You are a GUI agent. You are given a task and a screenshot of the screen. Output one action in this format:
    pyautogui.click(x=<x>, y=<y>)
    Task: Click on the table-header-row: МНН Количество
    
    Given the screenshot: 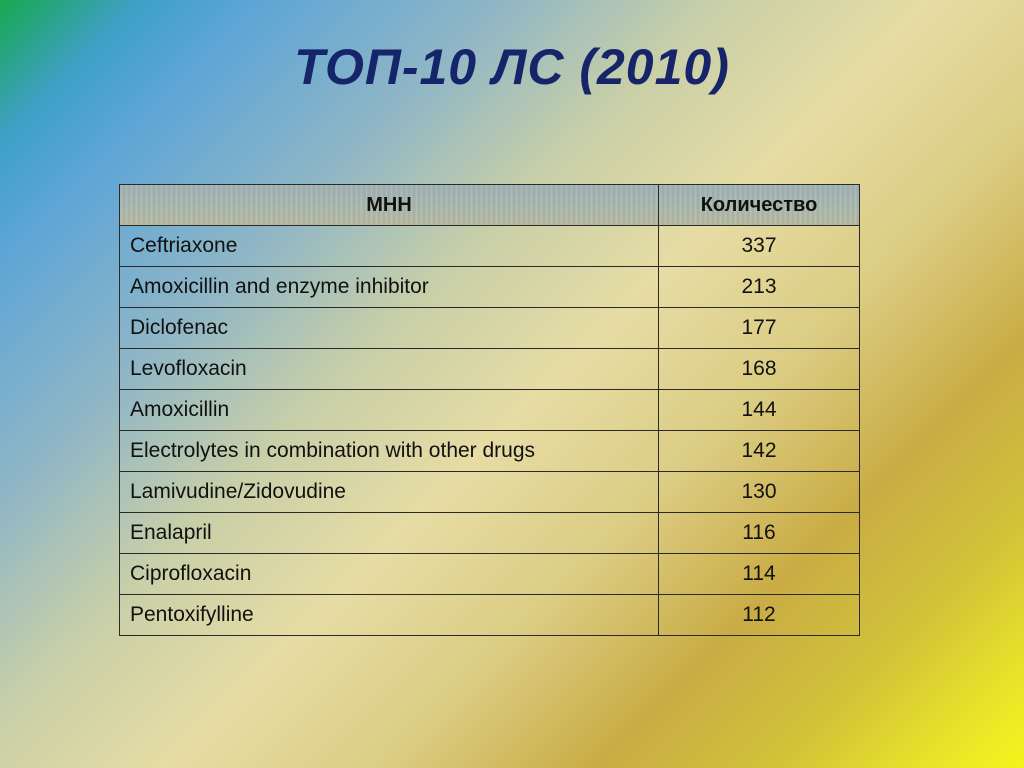 What is the action you would take?
    pyautogui.click(x=489, y=205)
    